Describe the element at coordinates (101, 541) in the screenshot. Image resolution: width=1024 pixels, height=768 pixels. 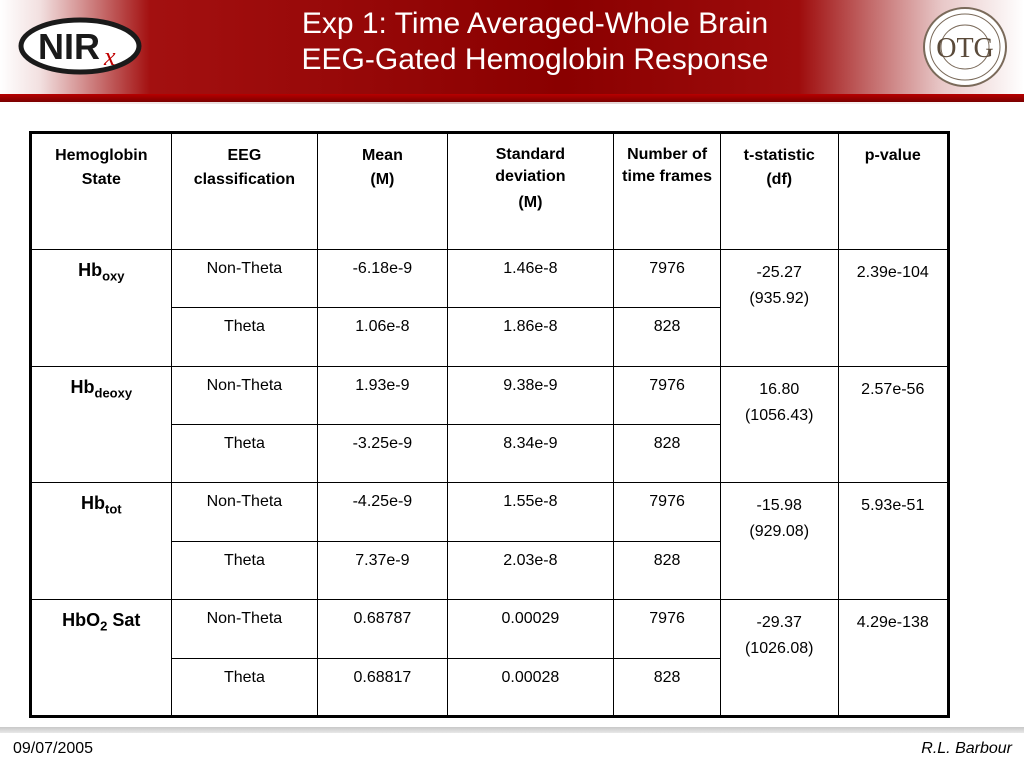
I see `hemoglobin-state-cell: Hbtot` at that location.